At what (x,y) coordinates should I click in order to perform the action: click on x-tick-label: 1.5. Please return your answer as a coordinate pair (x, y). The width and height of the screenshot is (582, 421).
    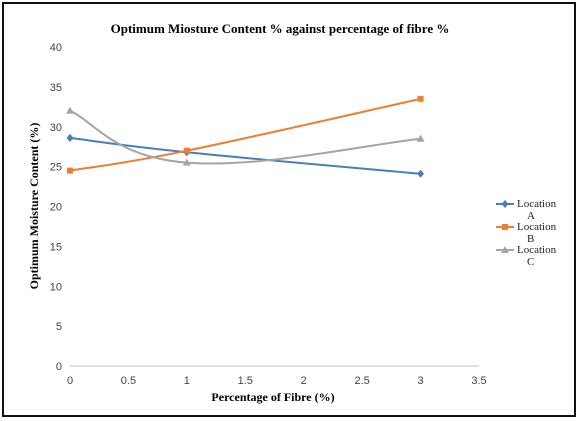
    Looking at the image, I should click on (245, 381).